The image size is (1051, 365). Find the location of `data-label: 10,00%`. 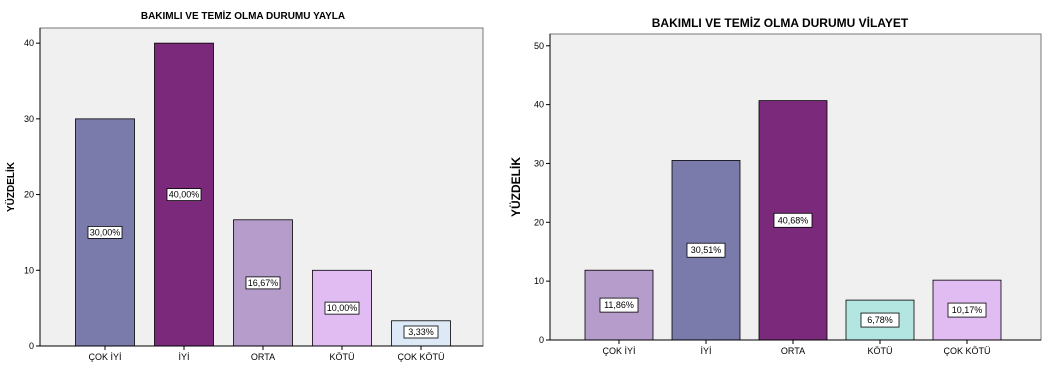

data-label: 10,00% is located at coordinates (342, 308).